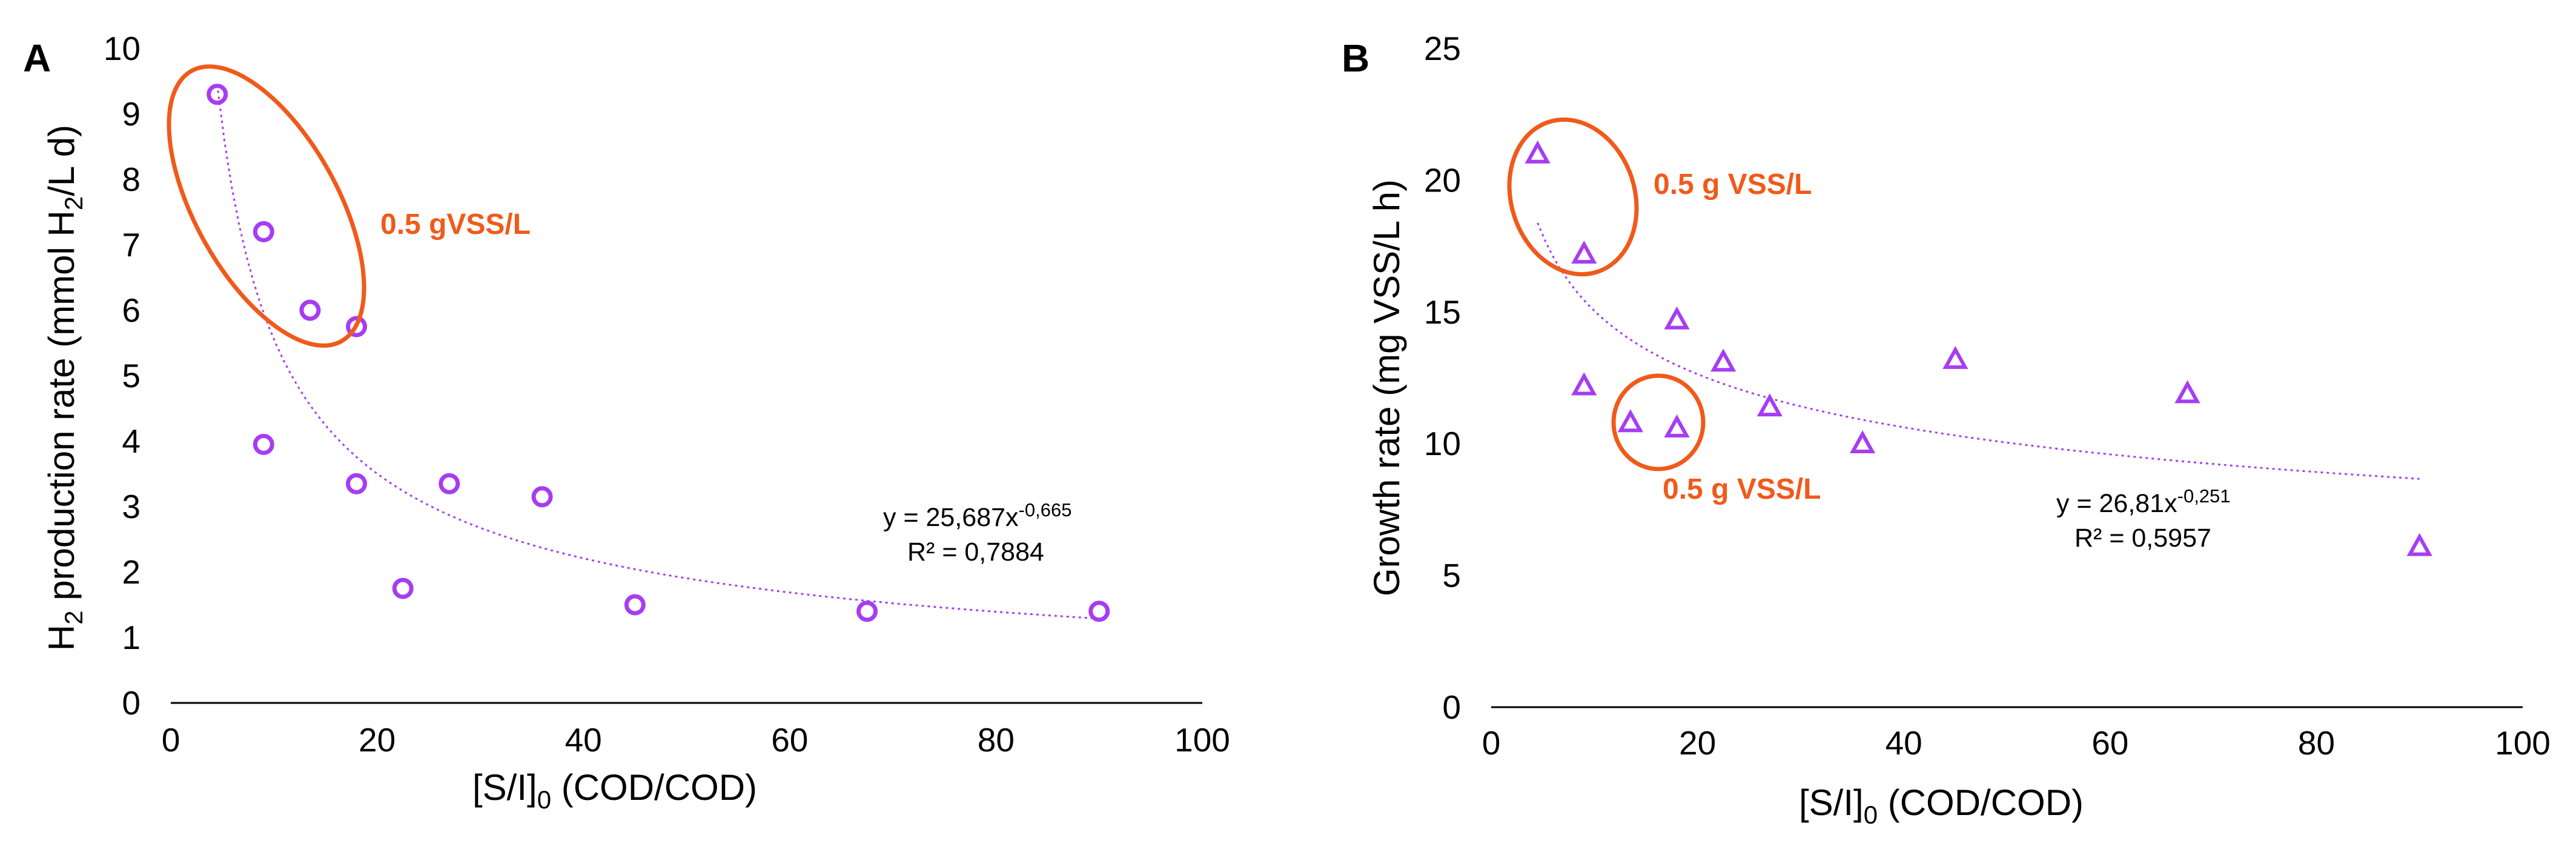 This screenshot has height=852, width=2576. I want to click on x-tick-label-b: 80, so click(2316, 743).